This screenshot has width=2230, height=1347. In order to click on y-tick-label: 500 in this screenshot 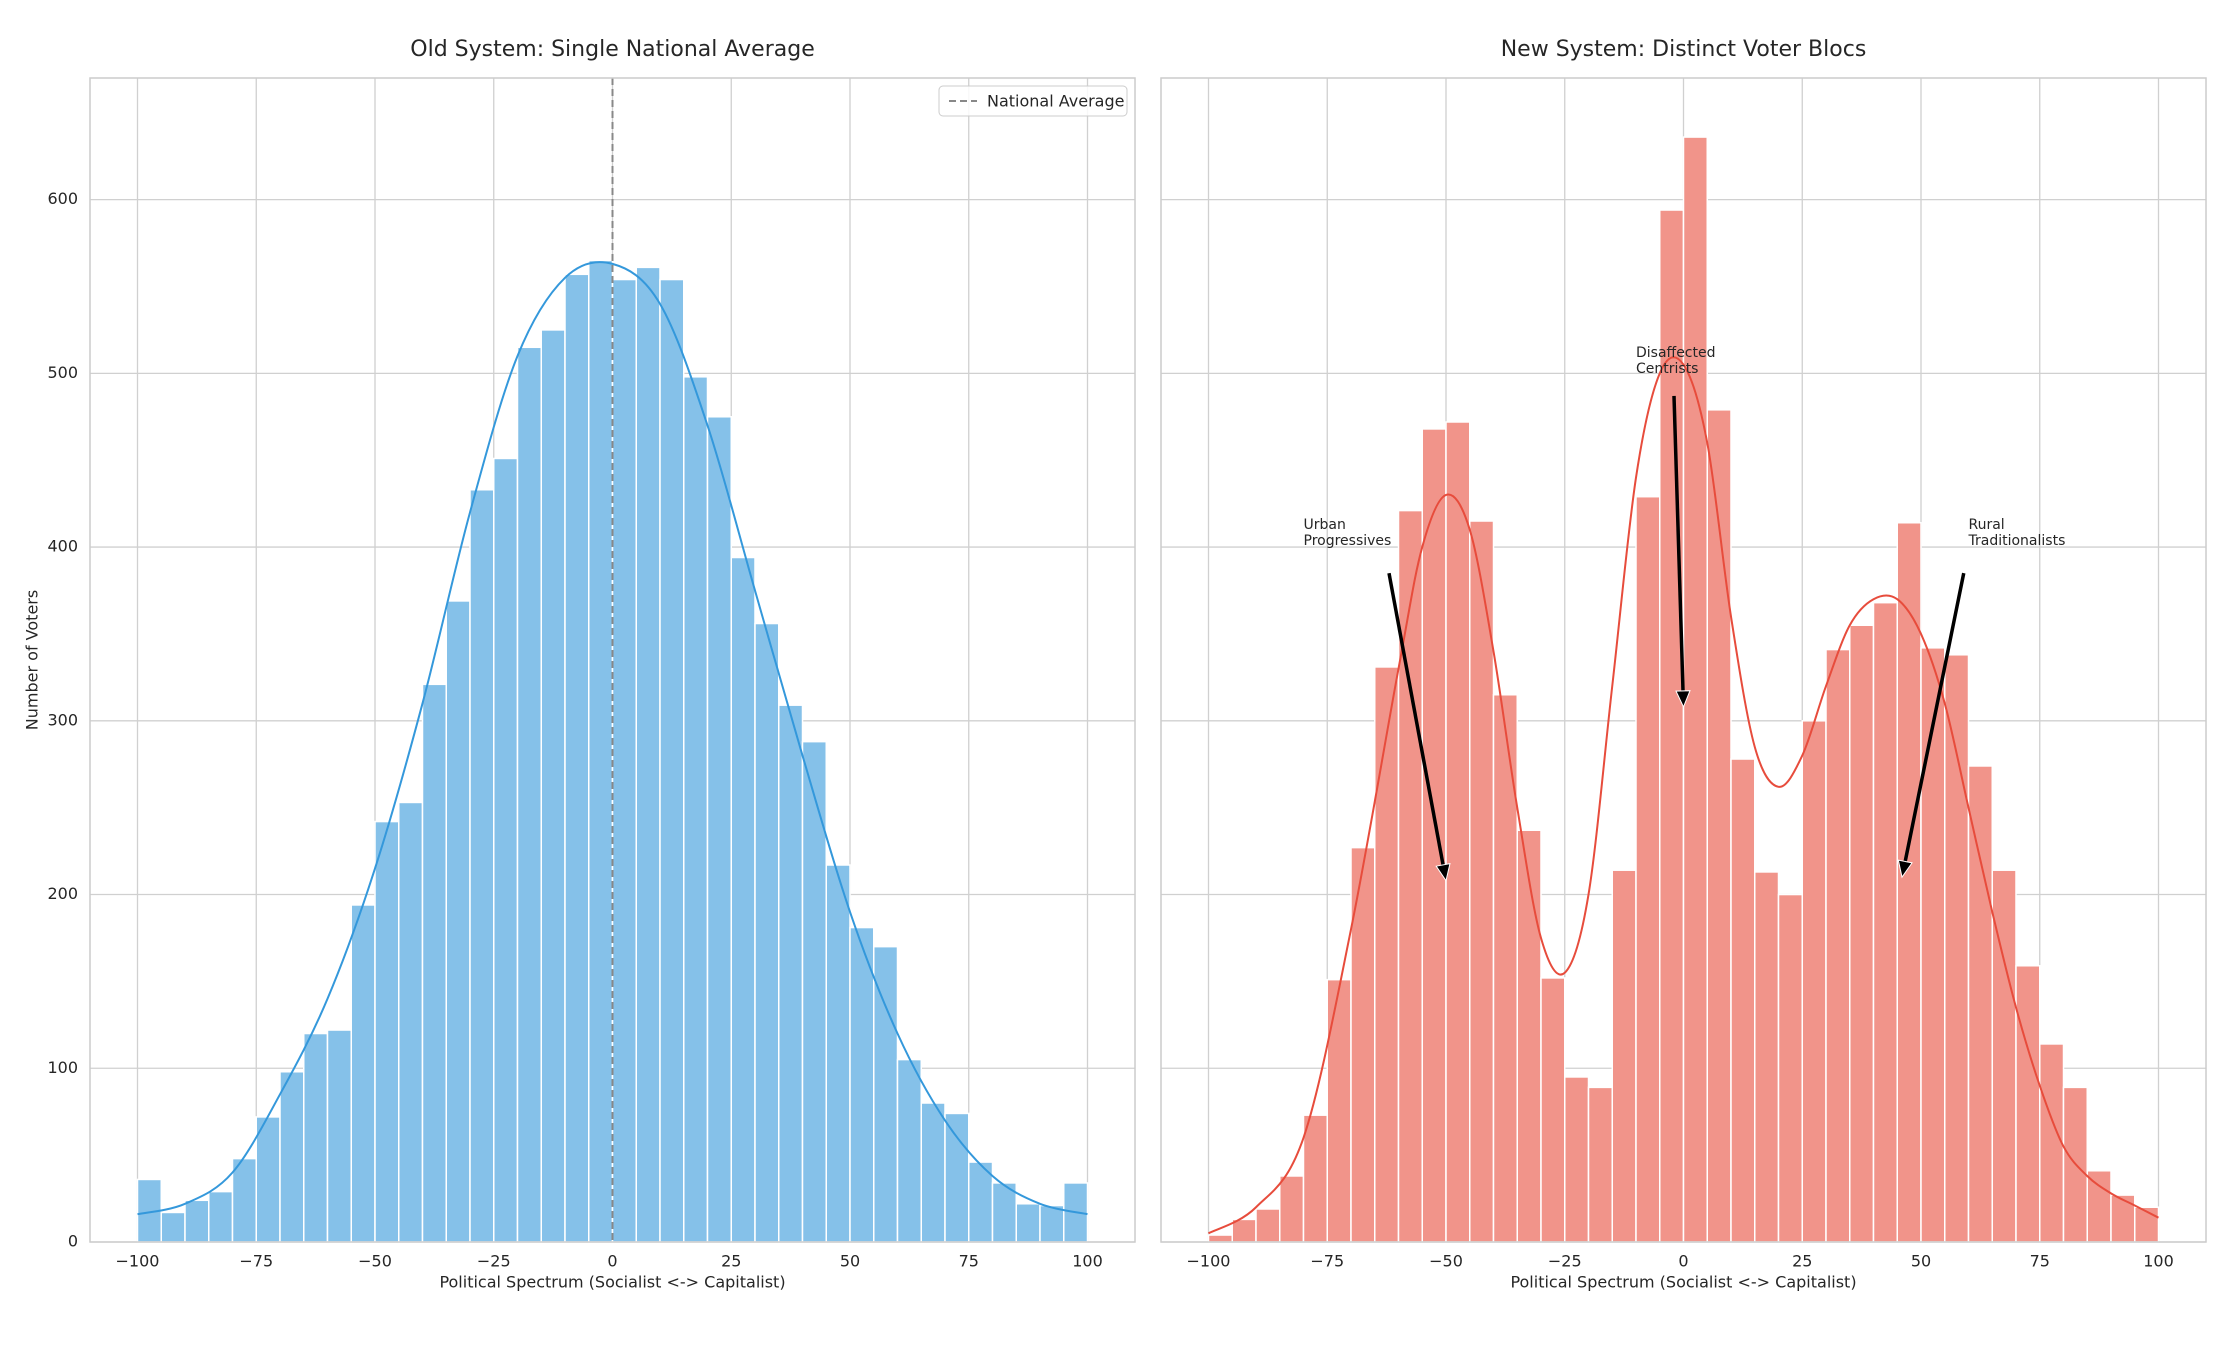, I will do `click(62, 372)`.